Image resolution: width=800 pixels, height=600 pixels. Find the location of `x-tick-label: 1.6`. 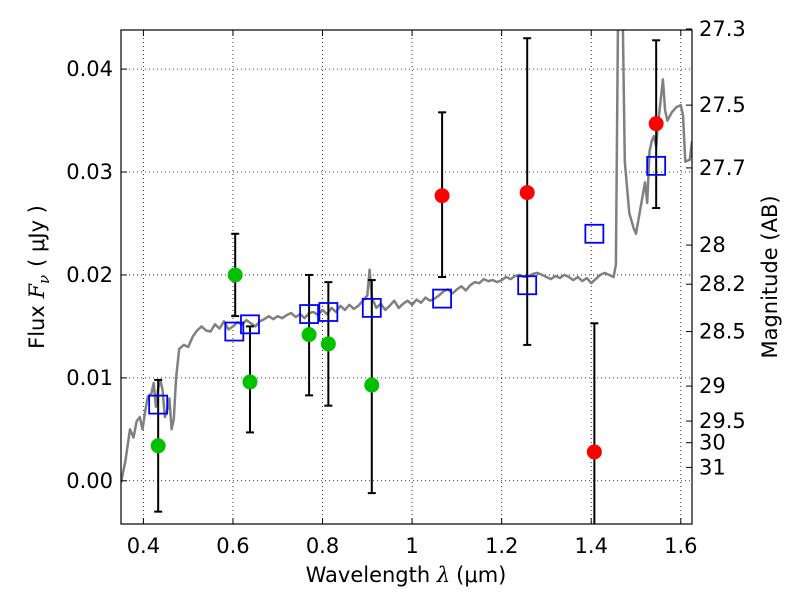

x-tick-label: 1.6 is located at coordinates (680, 546).